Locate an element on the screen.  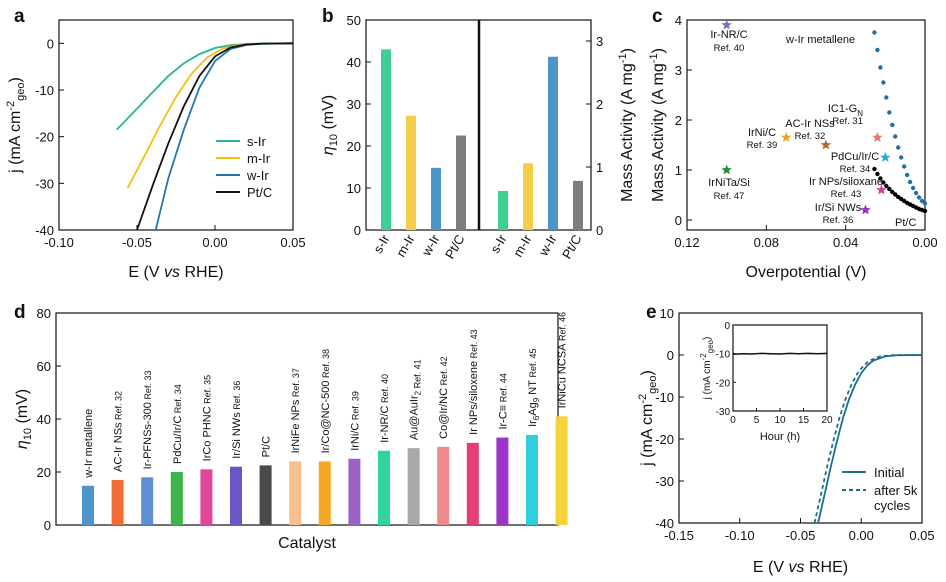
y-axis-title-a-part-2: geo is located at coordinates (21, 91).